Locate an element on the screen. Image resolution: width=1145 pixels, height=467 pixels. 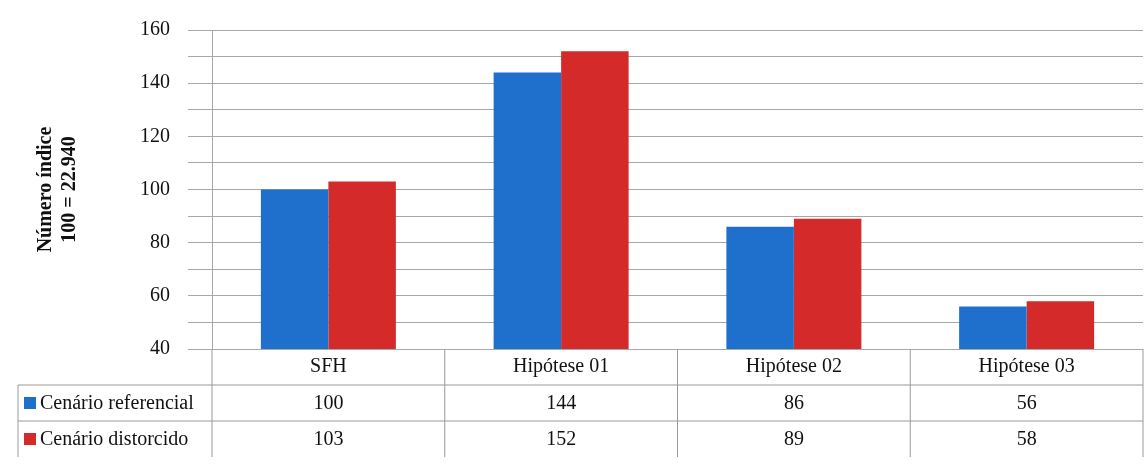
data-label: 144 is located at coordinates (561, 402).